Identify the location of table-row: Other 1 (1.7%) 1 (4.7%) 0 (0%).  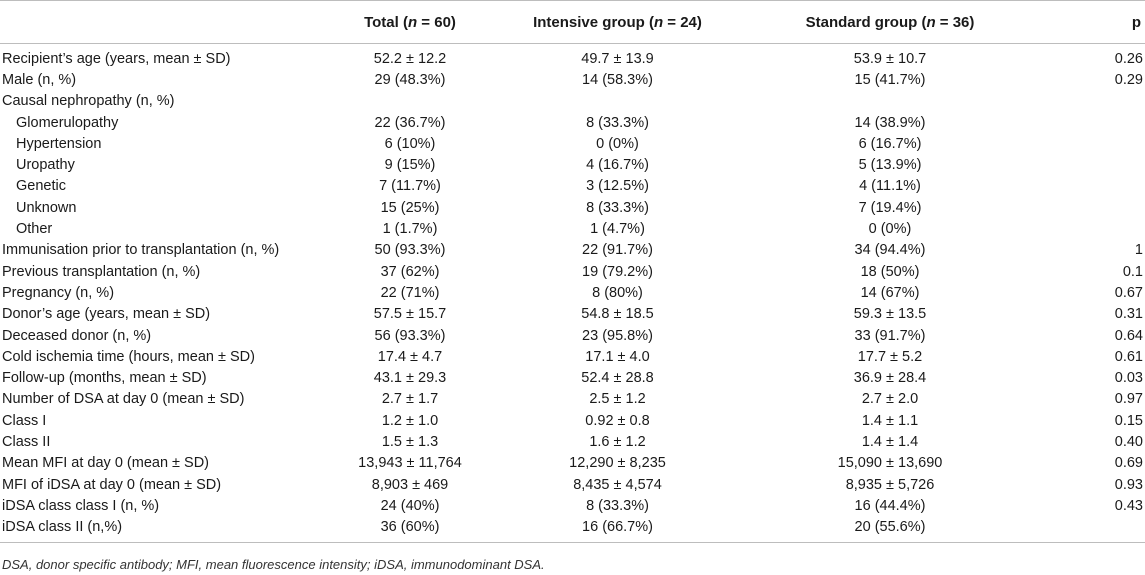
(572, 228).